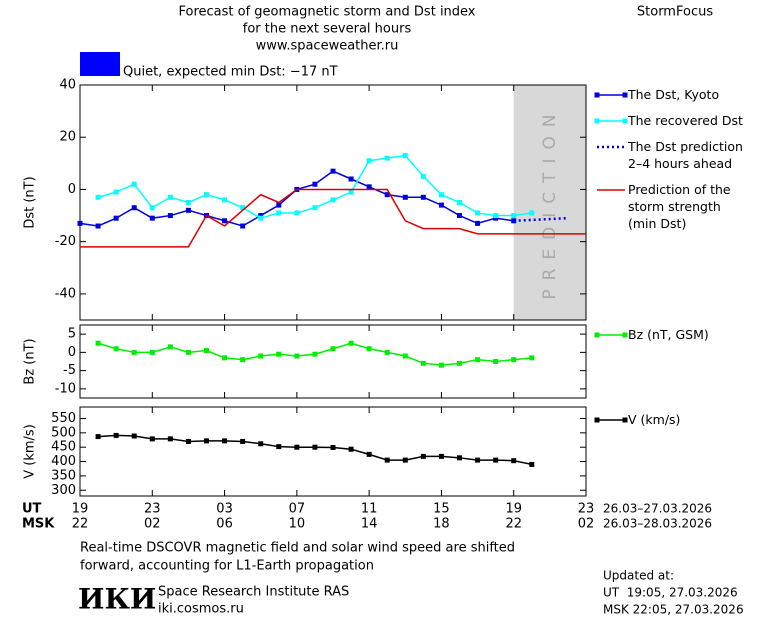  Describe the element at coordinates (297, 524) in the screenshot. I see `x-tick-label-msk: 10` at that location.